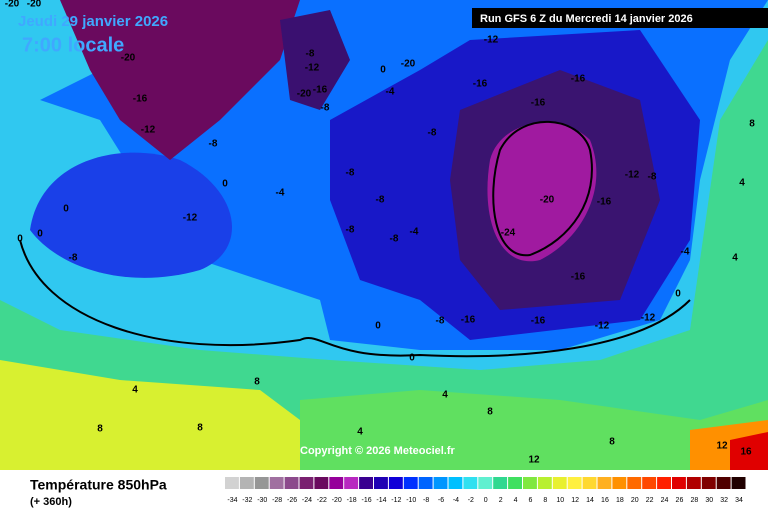  I want to click on footer-title: Température 850hPa, so click(98, 485).